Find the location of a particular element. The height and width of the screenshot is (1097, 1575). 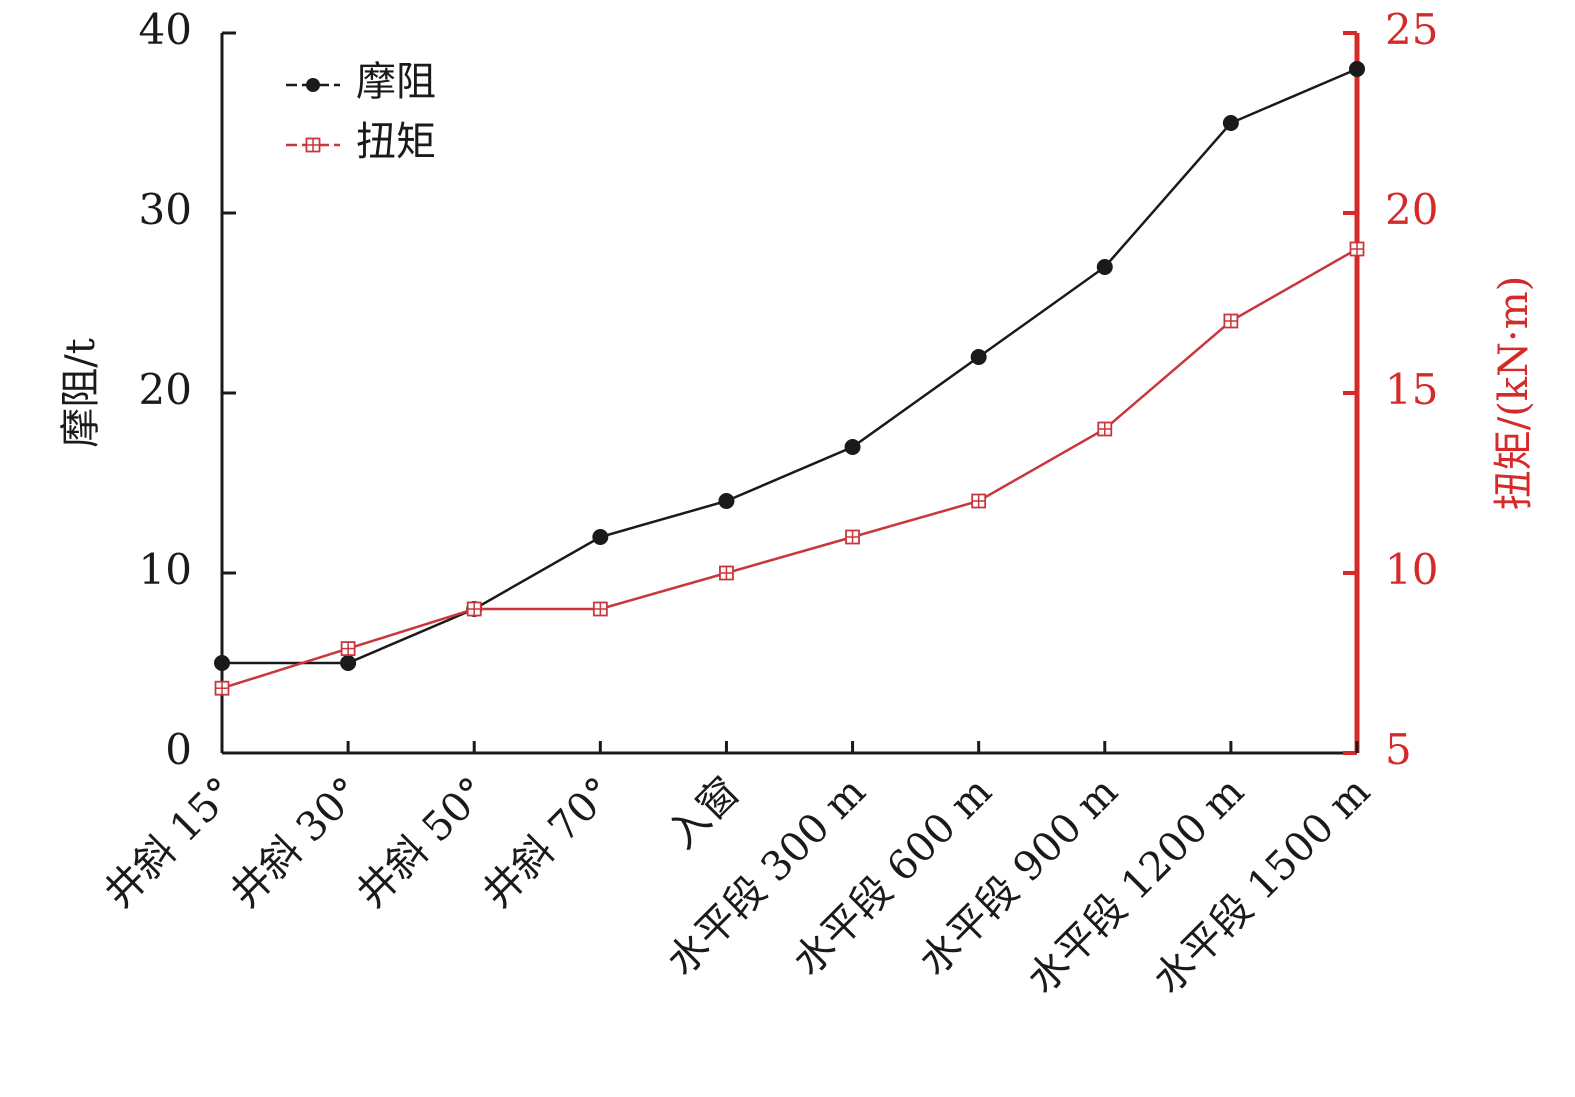

right-tick-label: 5 is located at coordinates (1398, 749).